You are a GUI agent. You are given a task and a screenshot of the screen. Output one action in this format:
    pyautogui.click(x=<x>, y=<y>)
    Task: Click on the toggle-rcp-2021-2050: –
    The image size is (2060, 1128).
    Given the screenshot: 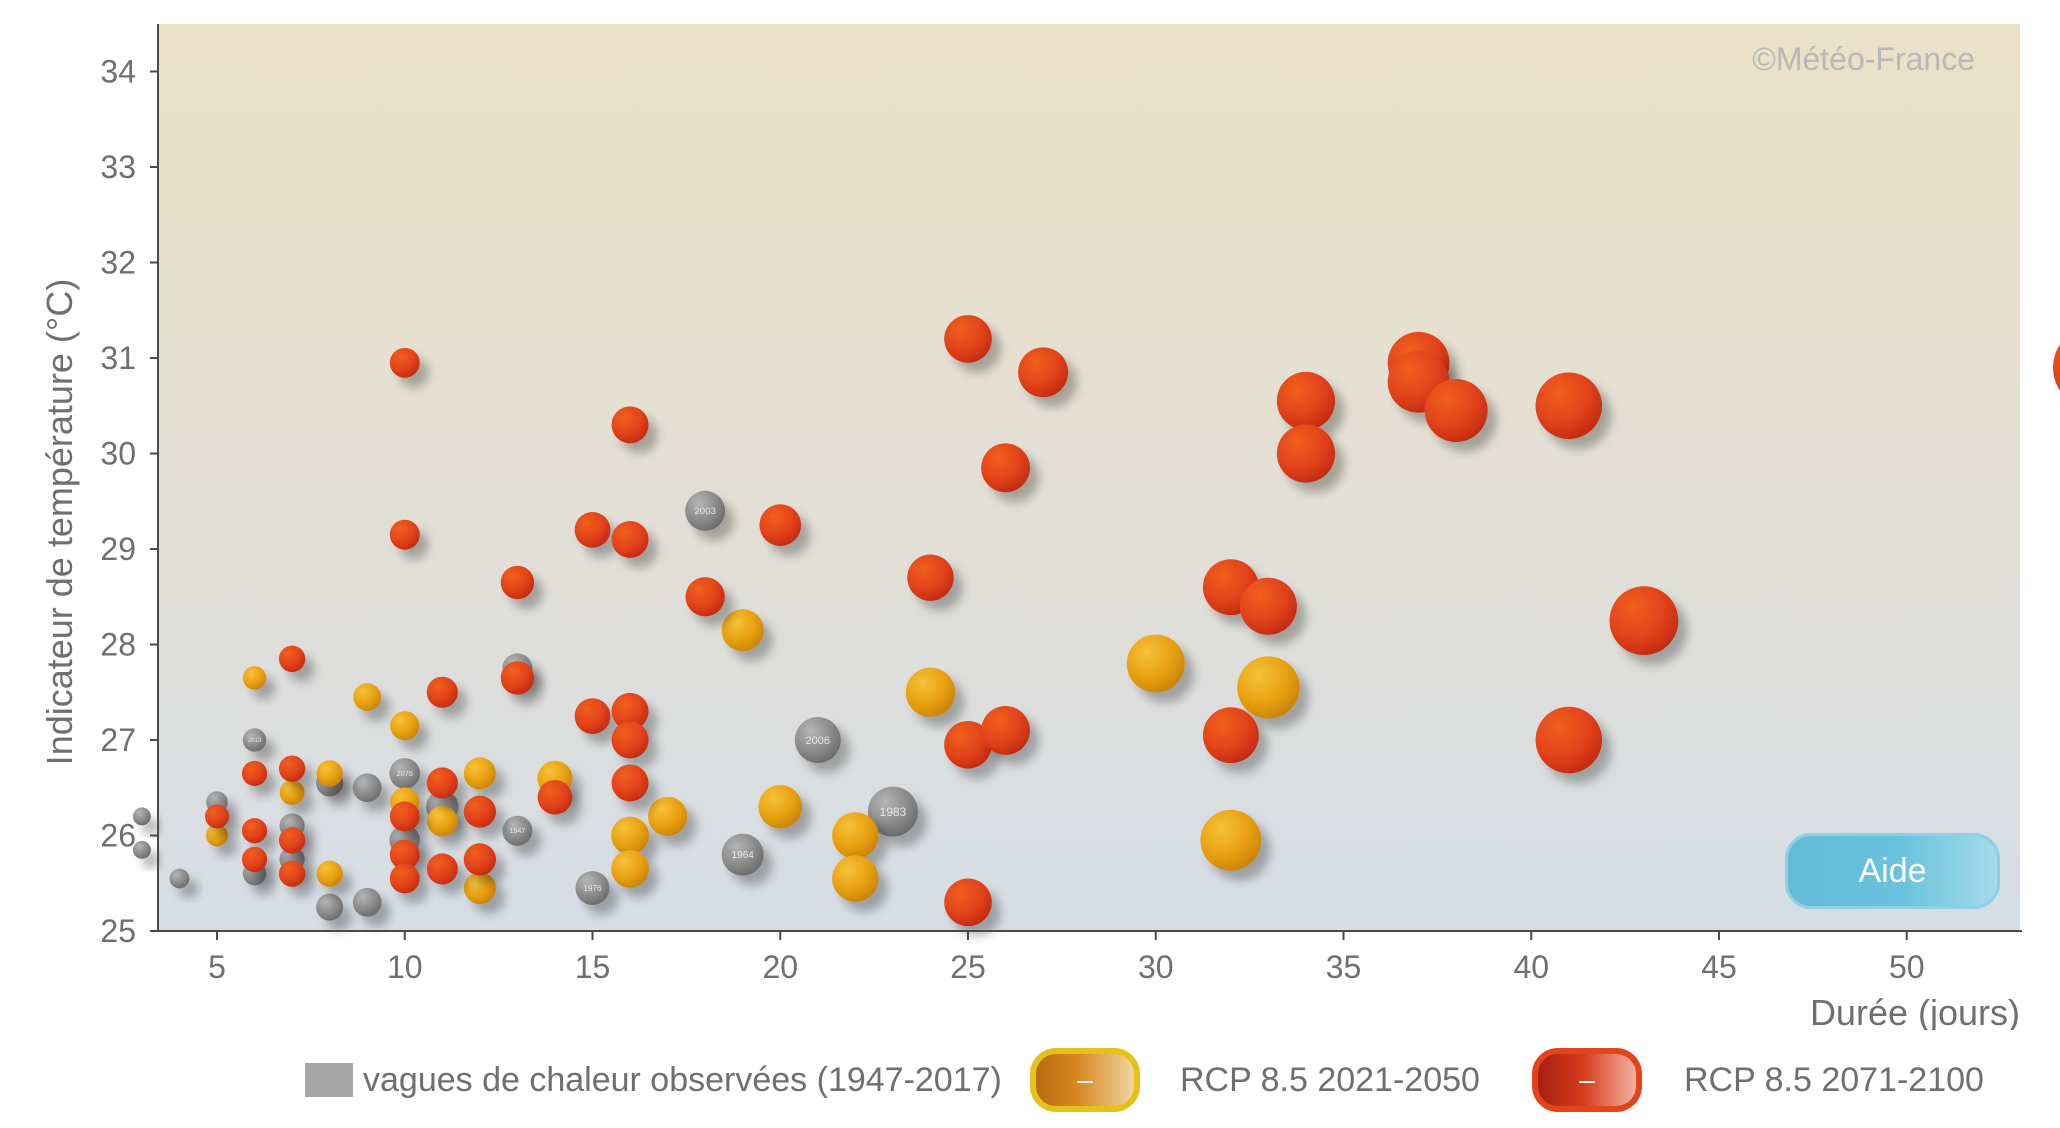 What is the action you would take?
    pyautogui.click(x=1085, y=1080)
    